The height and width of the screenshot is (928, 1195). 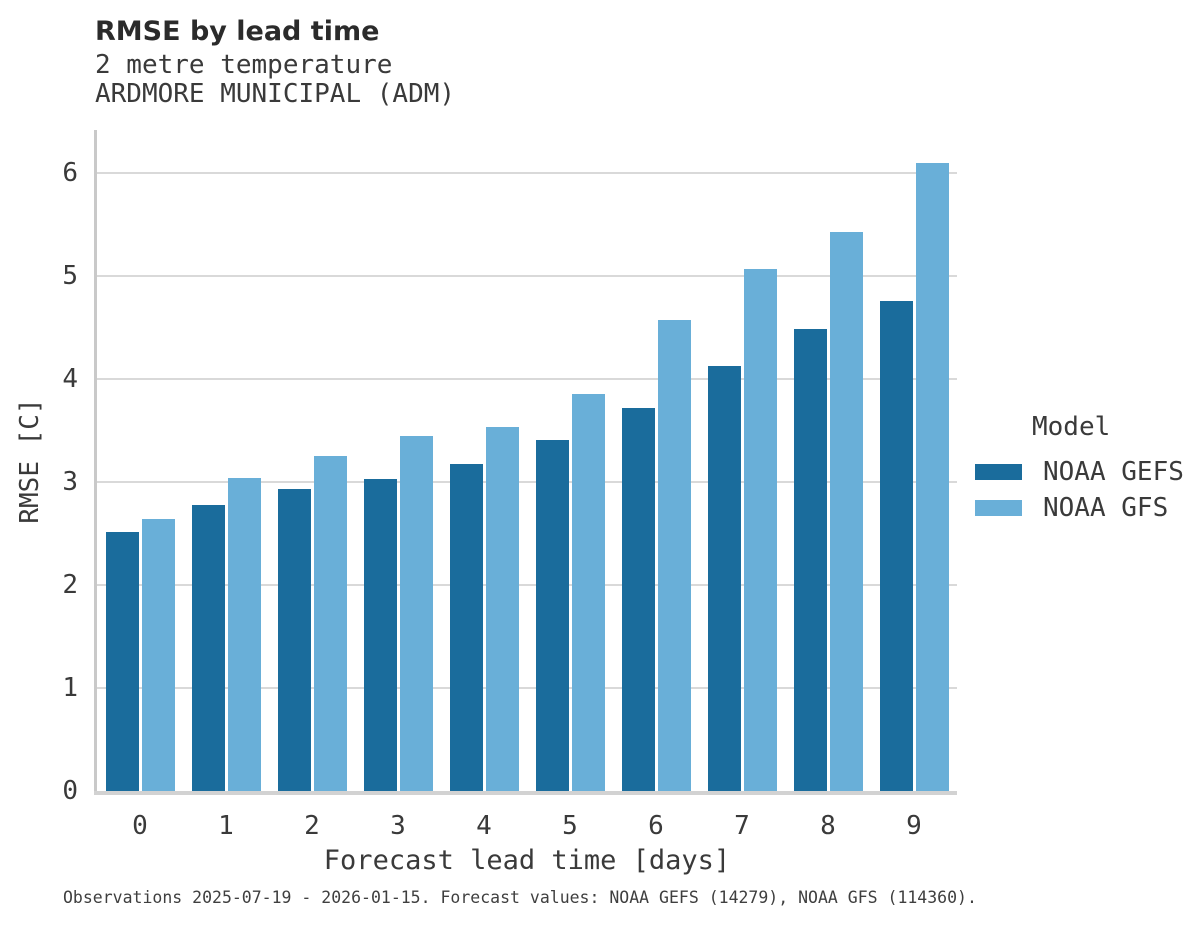 What do you see at coordinates (70, 379) in the screenshot?
I see `y-tick-label-4: 4` at bounding box center [70, 379].